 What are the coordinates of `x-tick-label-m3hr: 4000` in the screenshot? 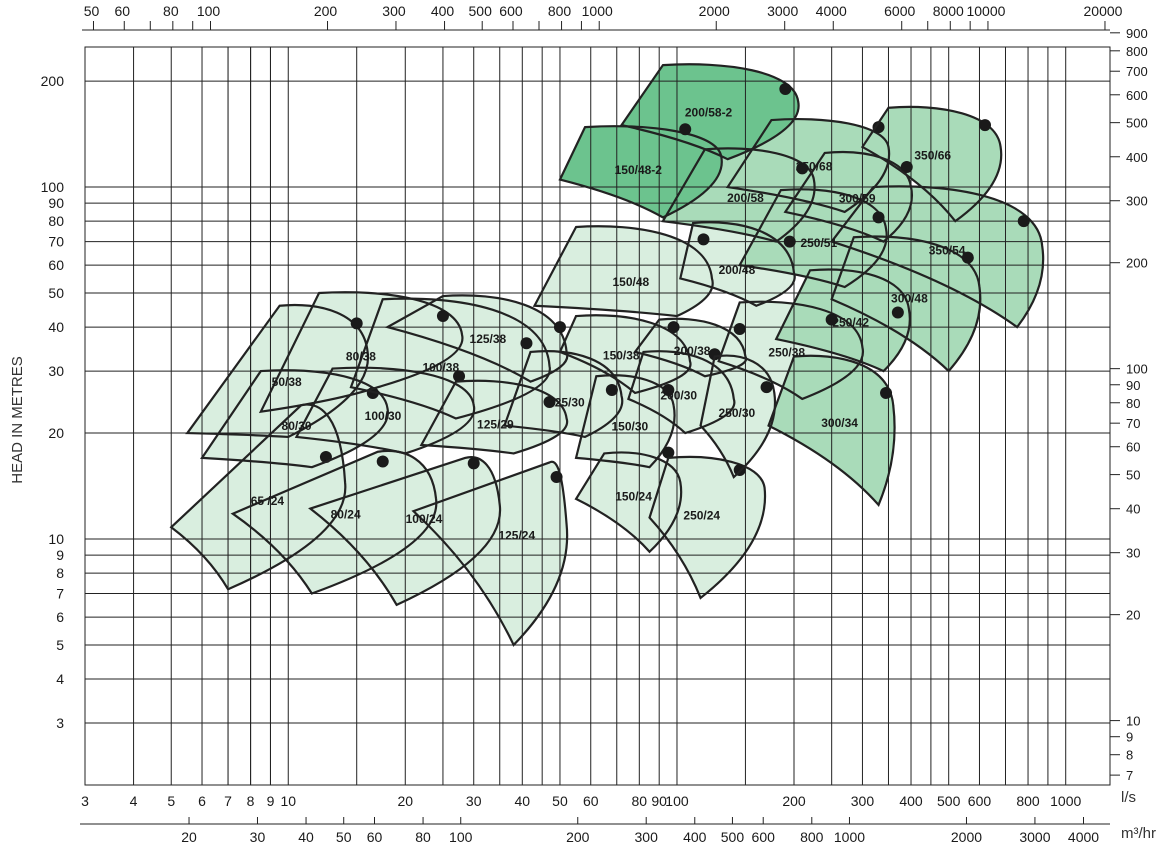 It's located at (1083, 837).